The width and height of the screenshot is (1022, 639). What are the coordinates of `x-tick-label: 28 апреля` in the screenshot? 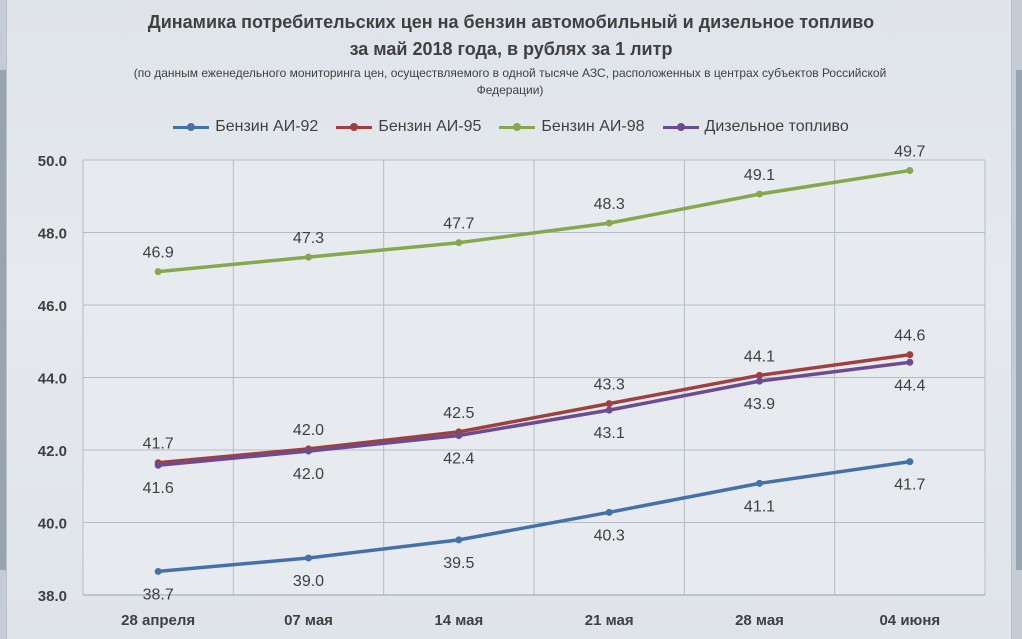 It's located at (158, 620).